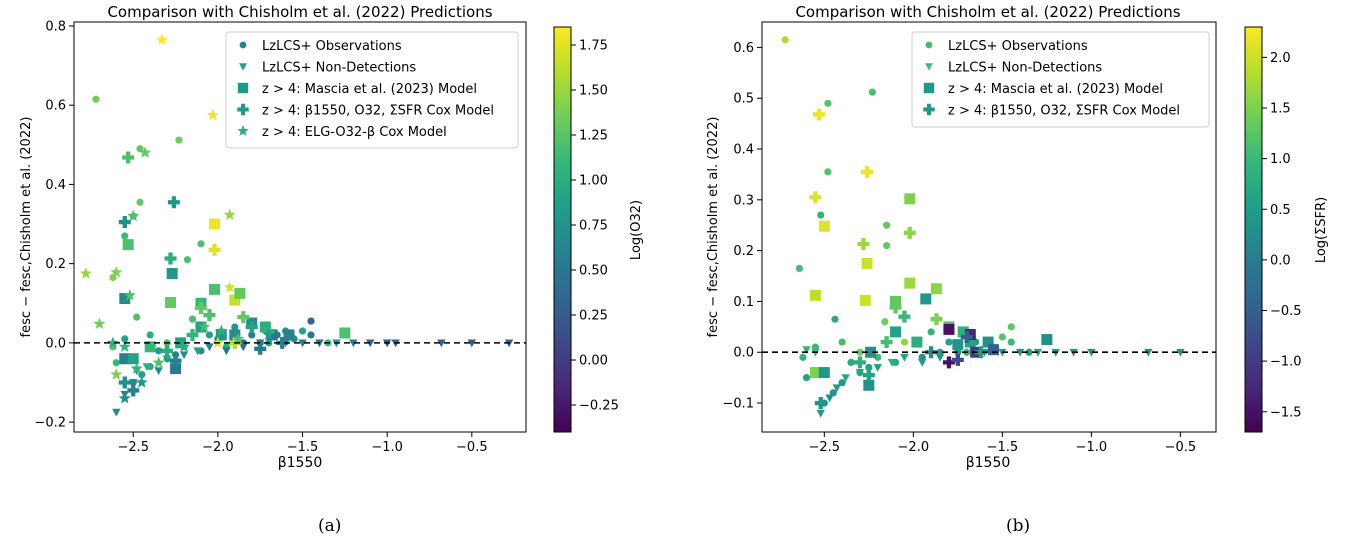 The height and width of the screenshot is (545, 1359). What do you see at coordinates (599, 406) in the screenshot?
I see `colorbar-tick-label: −0.25` at bounding box center [599, 406].